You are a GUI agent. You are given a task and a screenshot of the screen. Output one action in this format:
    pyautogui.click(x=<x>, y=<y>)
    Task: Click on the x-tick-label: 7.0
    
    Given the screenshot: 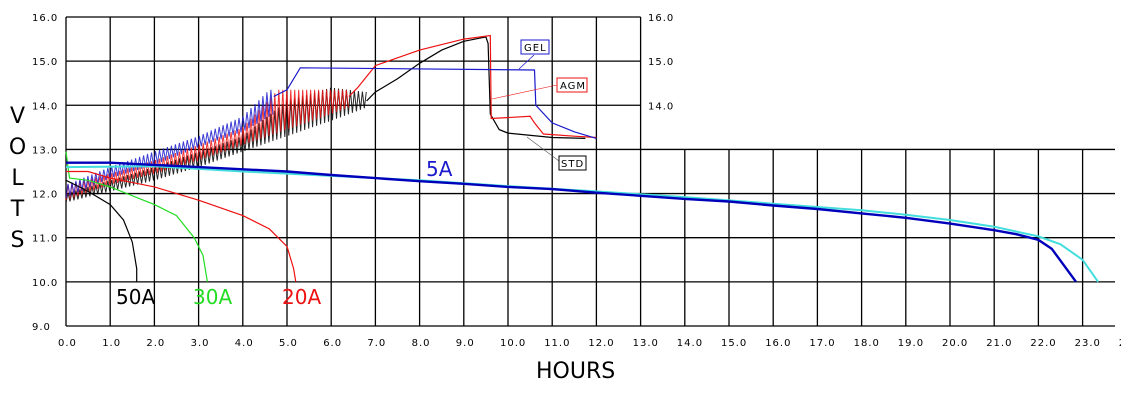 What is the action you would take?
    pyautogui.click(x=376, y=343)
    